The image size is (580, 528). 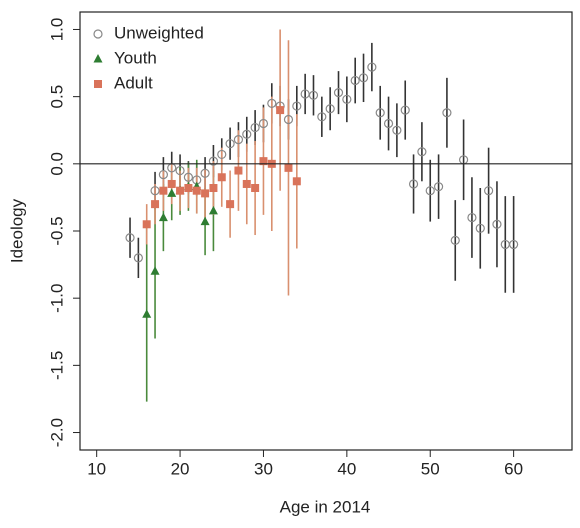 I want to click on y-tick-label: -2.0, so click(x=56, y=432).